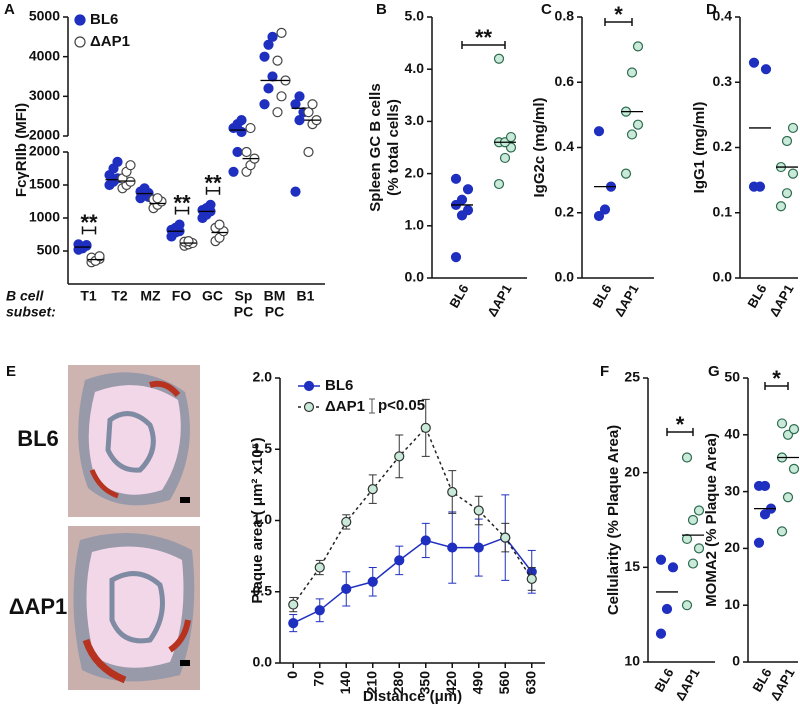  I want to click on x-axis-label: Distance (μm), so click(412, 696).